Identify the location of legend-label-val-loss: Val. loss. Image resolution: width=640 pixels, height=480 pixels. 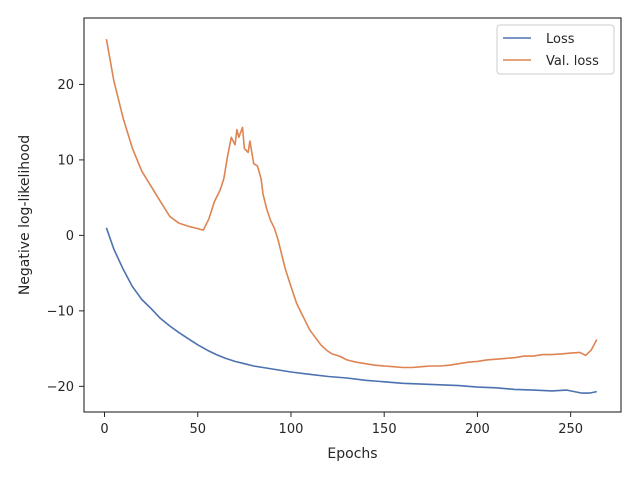
(572, 61).